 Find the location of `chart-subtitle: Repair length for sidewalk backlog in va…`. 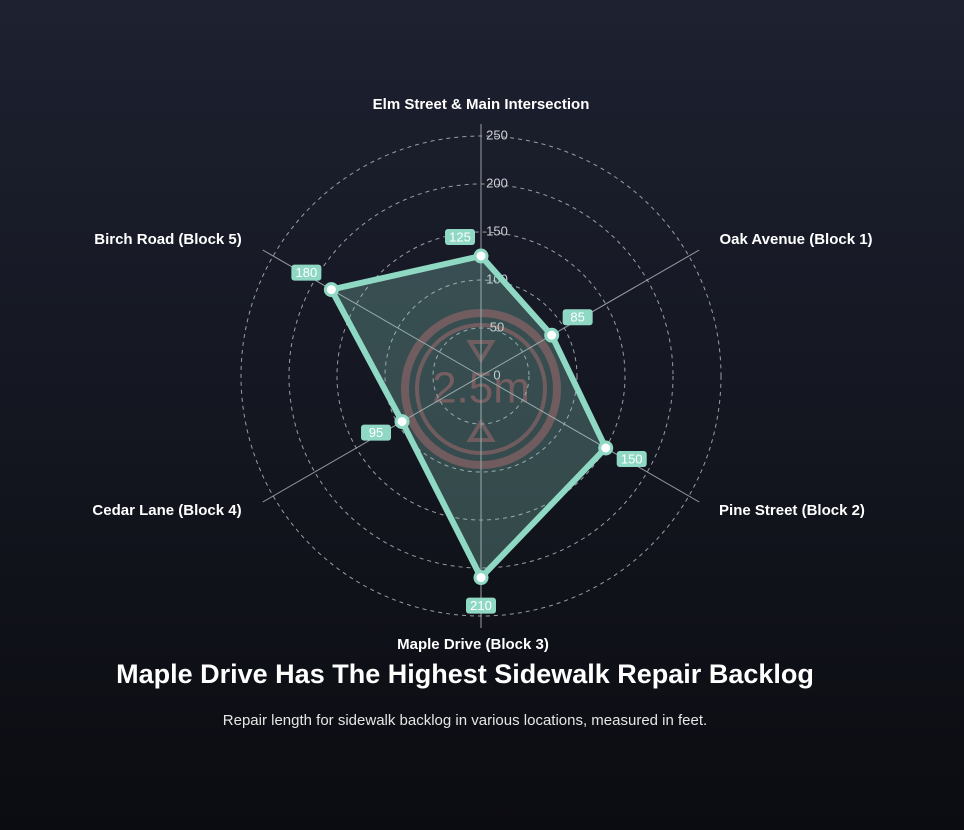

chart-subtitle: Repair length for sidewalk backlog in va… is located at coordinates (465, 720).